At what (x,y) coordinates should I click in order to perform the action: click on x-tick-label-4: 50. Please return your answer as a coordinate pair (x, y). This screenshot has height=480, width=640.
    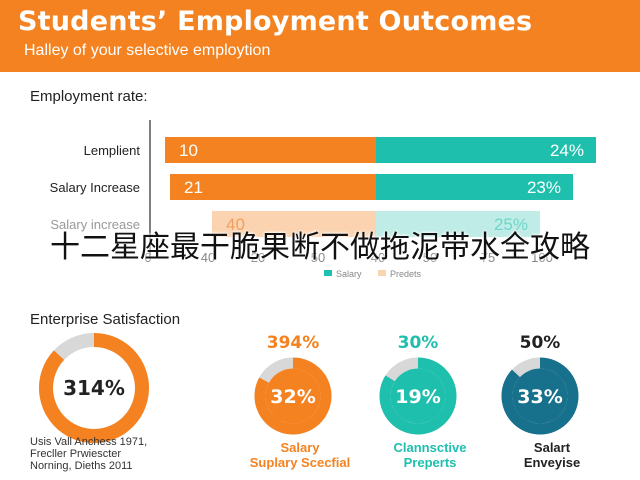
    Looking at the image, I should click on (318, 257).